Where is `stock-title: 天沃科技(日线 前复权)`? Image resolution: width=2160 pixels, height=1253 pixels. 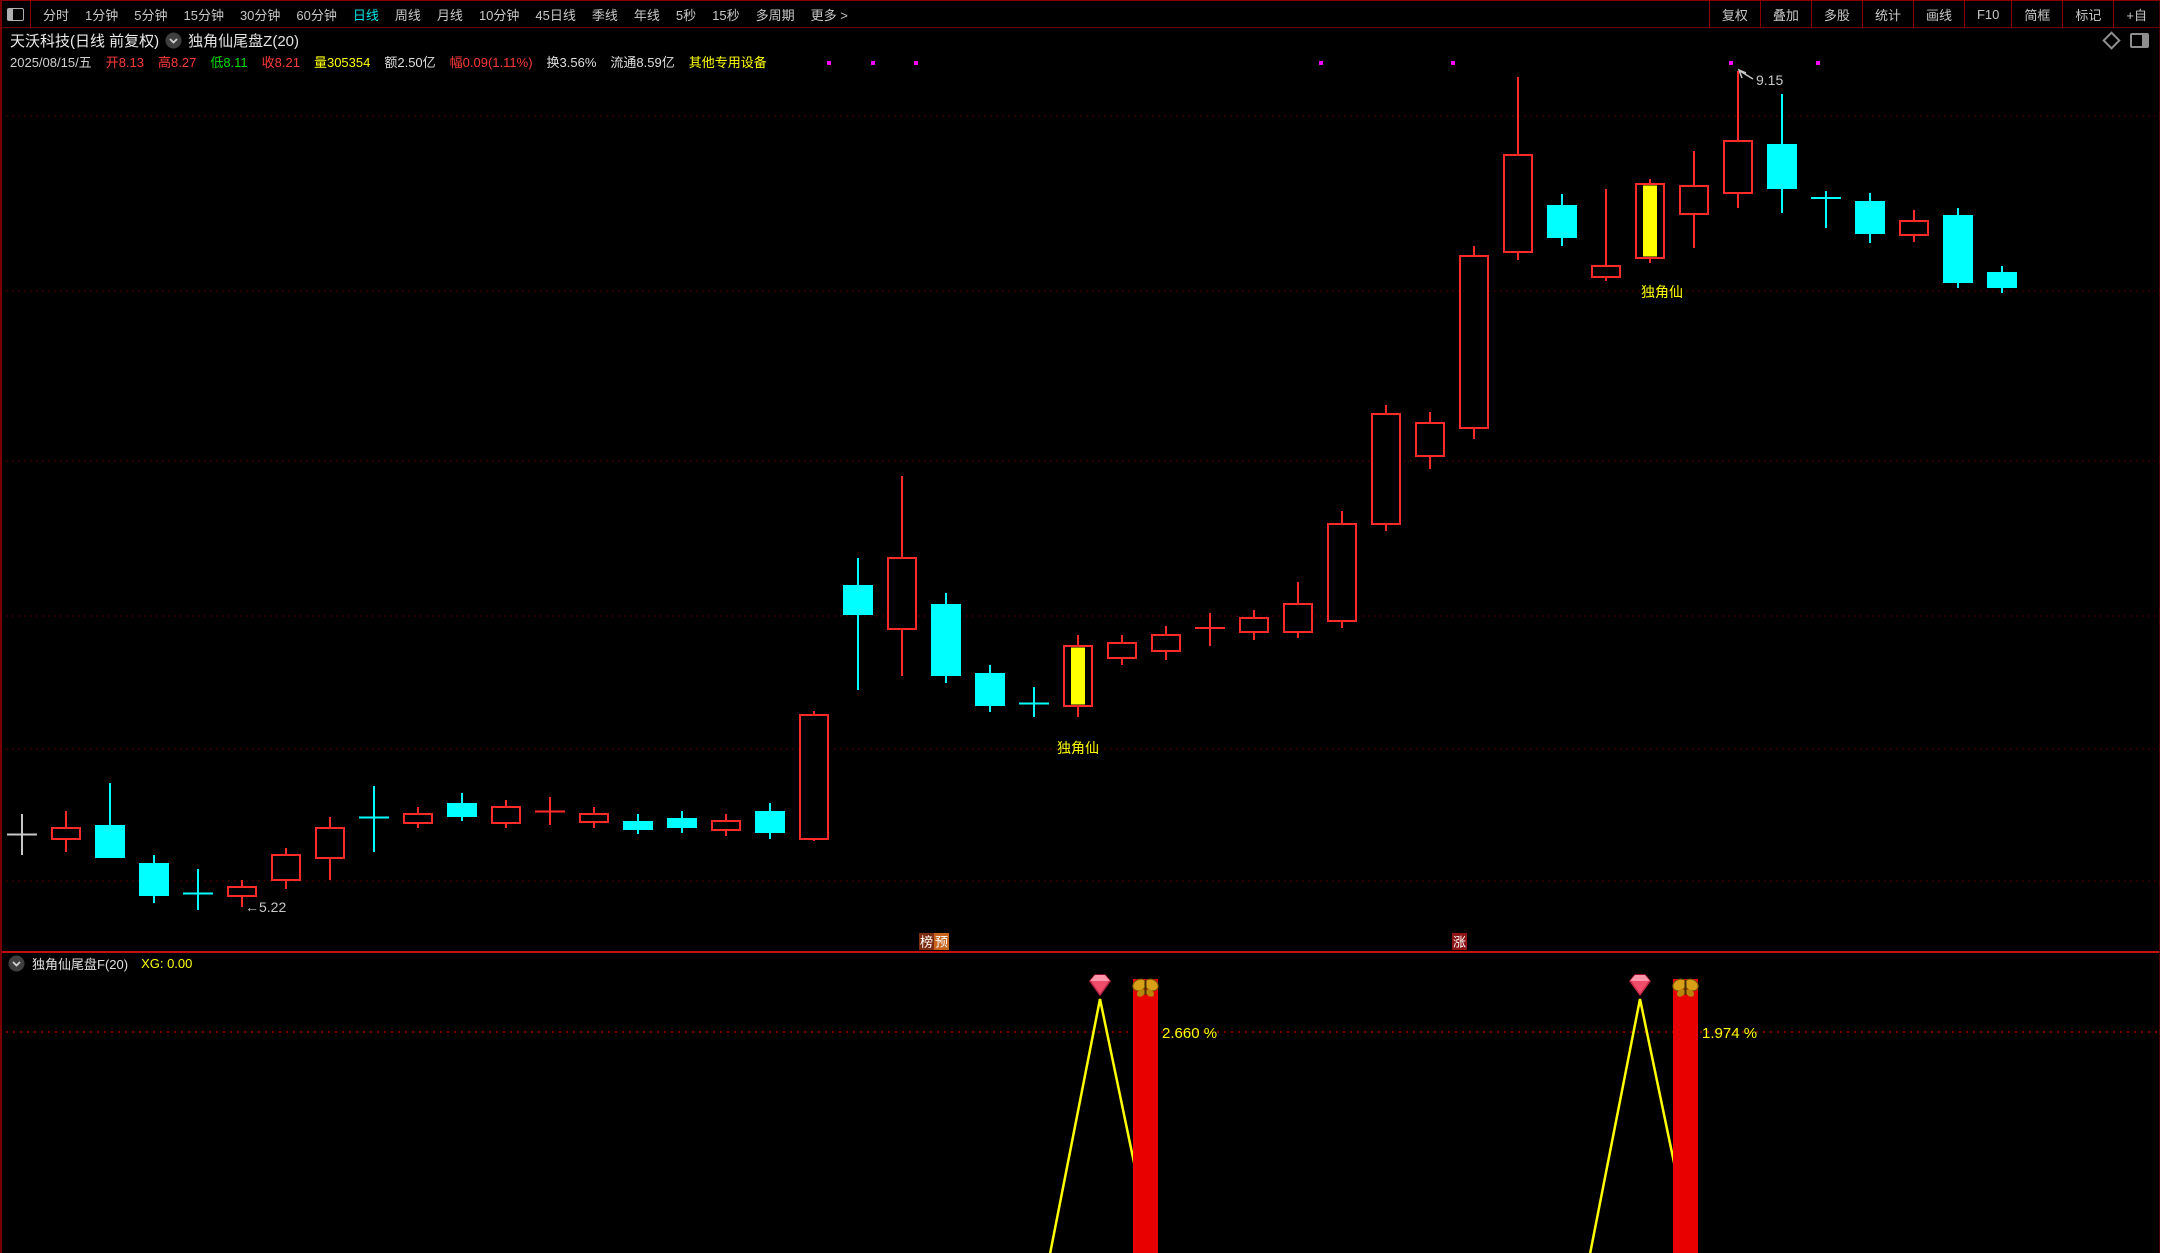
stock-title: 天沃科技(日线 前复权) is located at coordinates (85, 41).